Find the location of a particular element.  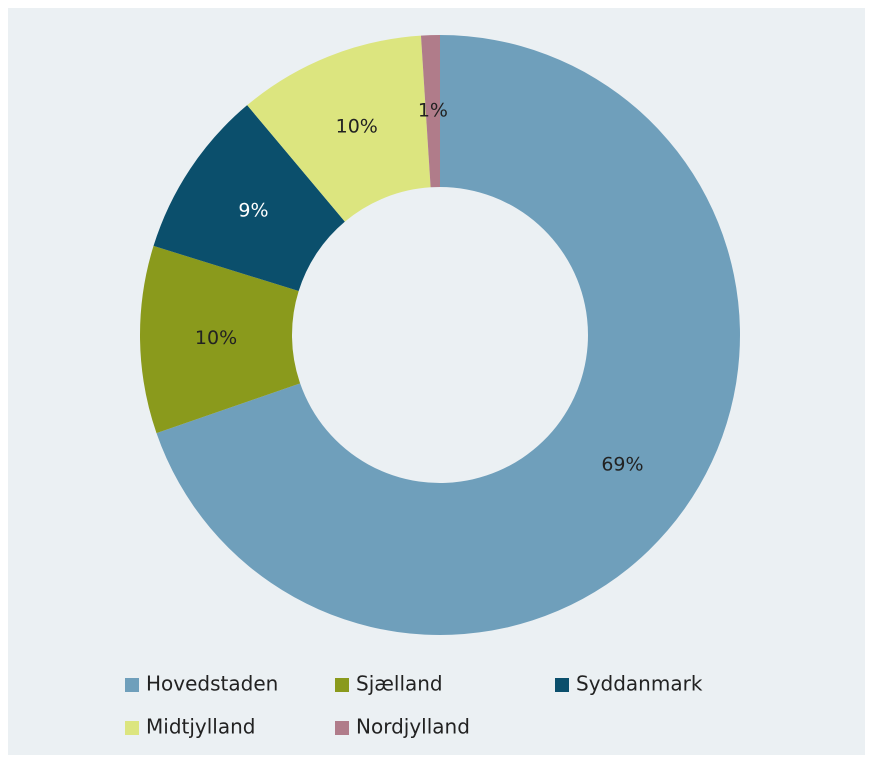

legend-label: Midtjylland is located at coordinates (200, 727).